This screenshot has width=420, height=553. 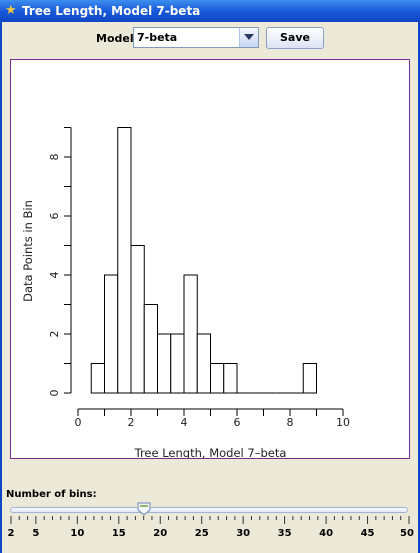 I want to click on bins-label: Number of bins:, so click(x=51, y=494).